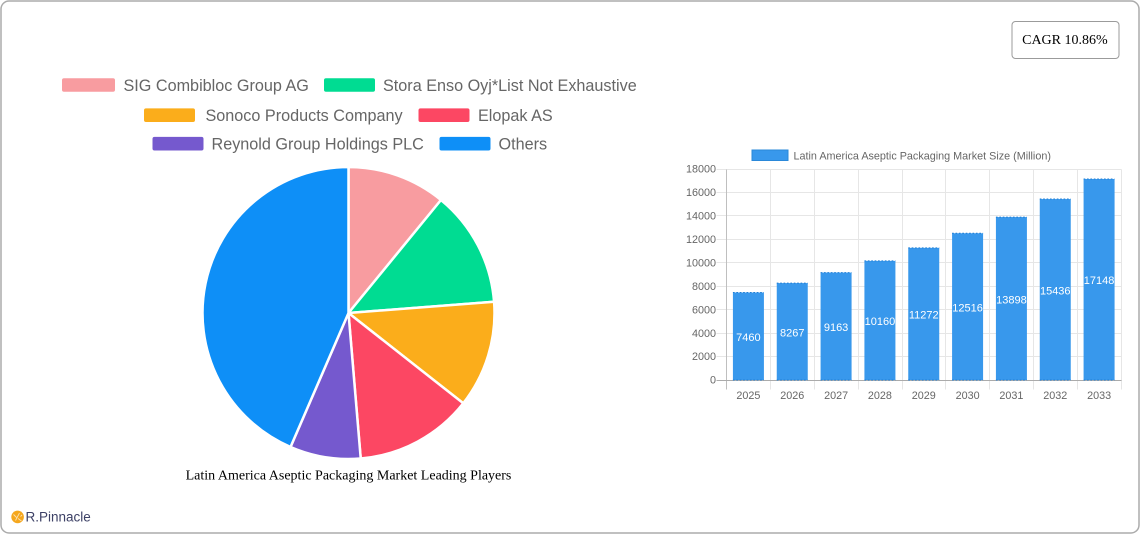  What do you see at coordinates (704, 357) in the screenshot?
I see `svg-text: 2000` at bounding box center [704, 357].